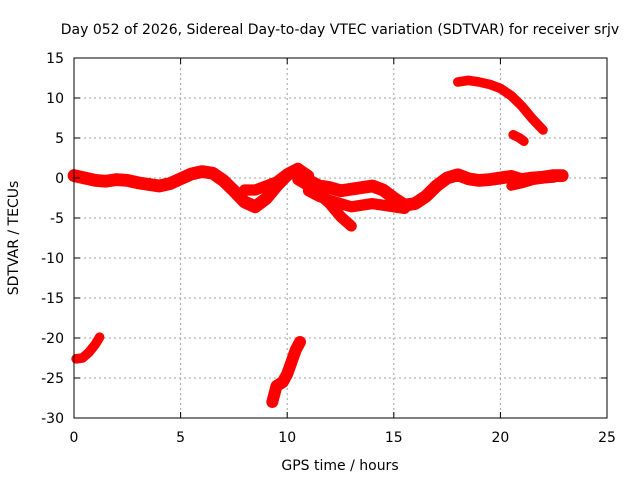 This screenshot has width=640, height=480. Describe the element at coordinates (14, 238) in the screenshot. I see `y-axis-label: SDTVAR / TECUs` at that location.